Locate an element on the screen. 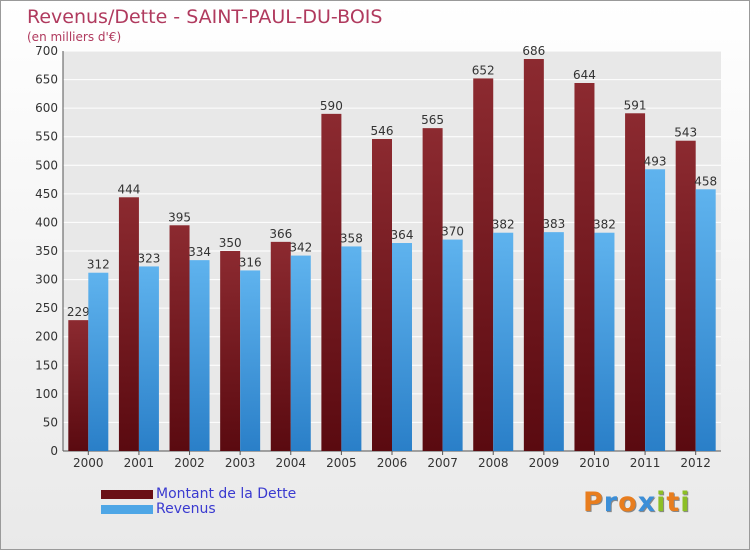 The image size is (750, 550). value-label-revenus: 323 is located at coordinates (148, 258).